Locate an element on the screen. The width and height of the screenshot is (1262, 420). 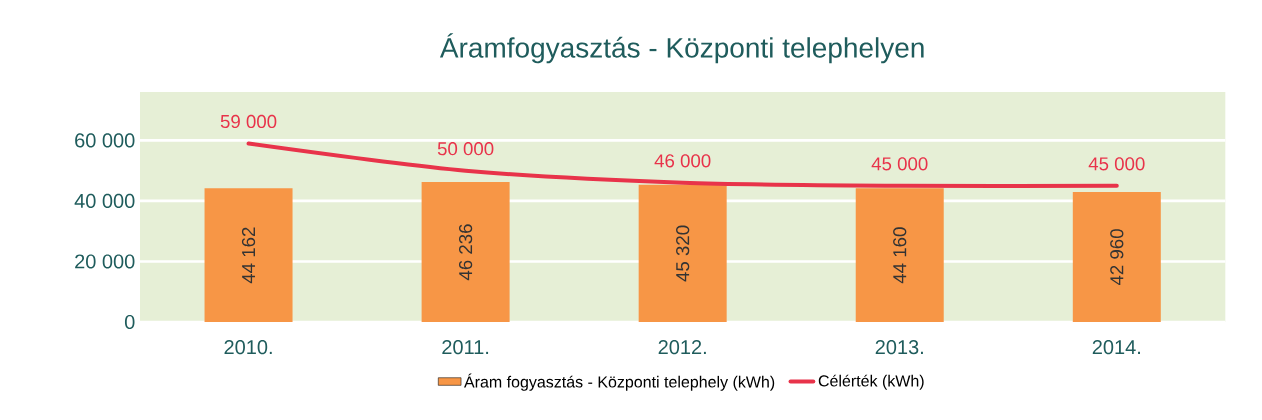
x-tick-label: 2010. is located at coordinates (248, 347).